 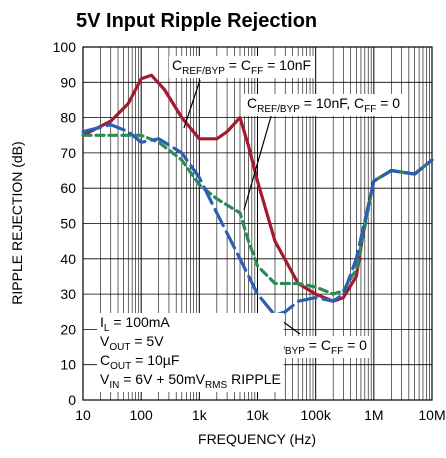 What do you see at coordinates (254, 379) in the screenshot?
I see `text-part: RIPPLE` at bounding box center [254, 379].